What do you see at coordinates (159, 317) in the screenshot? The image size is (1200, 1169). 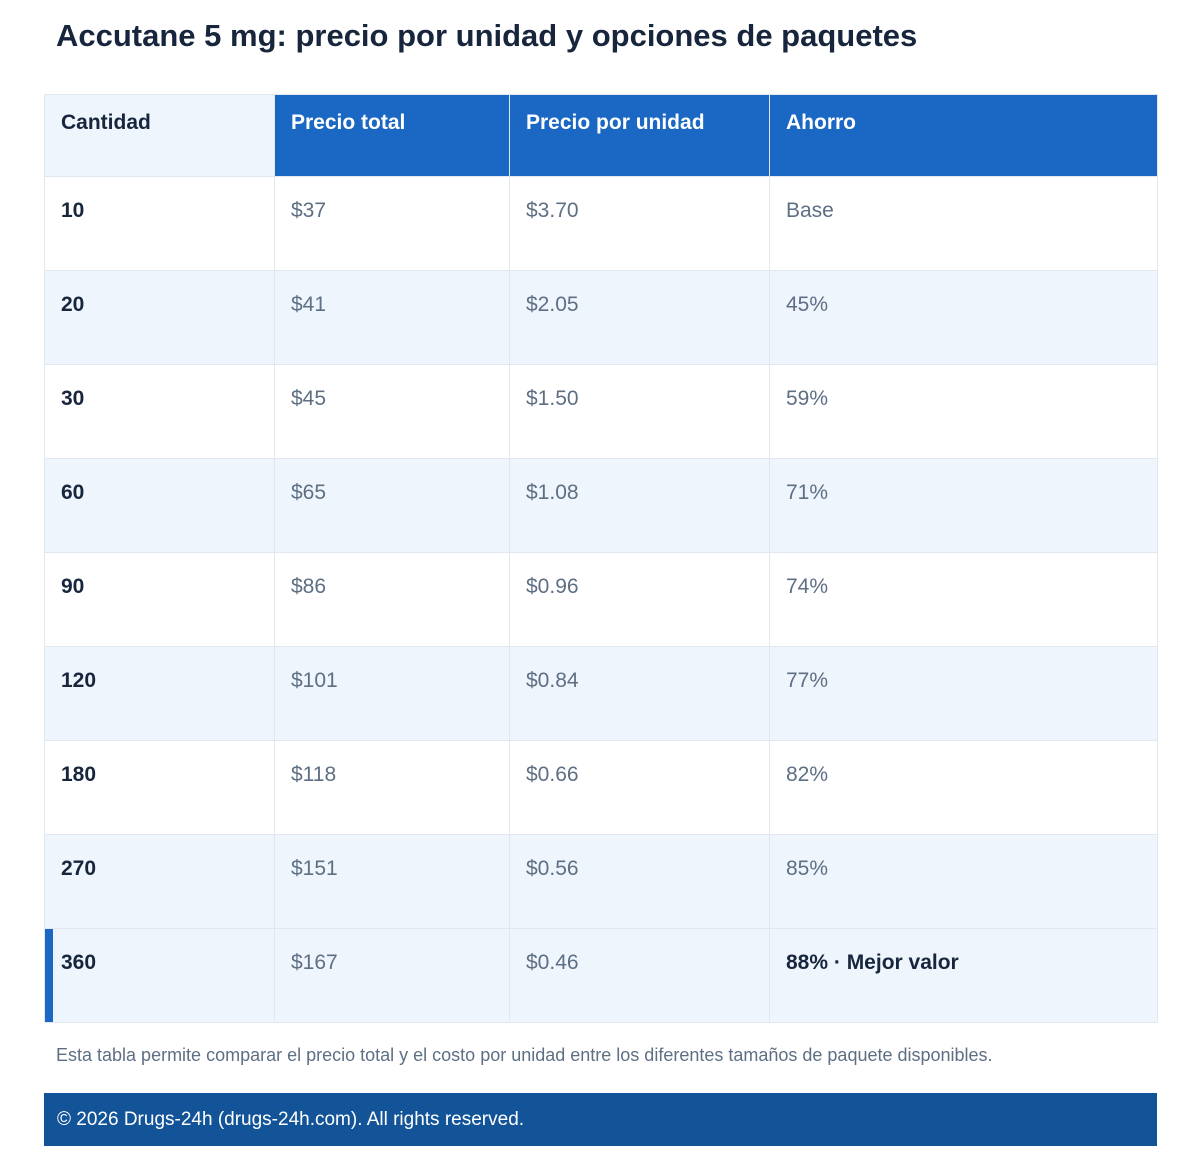 I see `quantity-cell: 20` at bounding box center [159, 317].